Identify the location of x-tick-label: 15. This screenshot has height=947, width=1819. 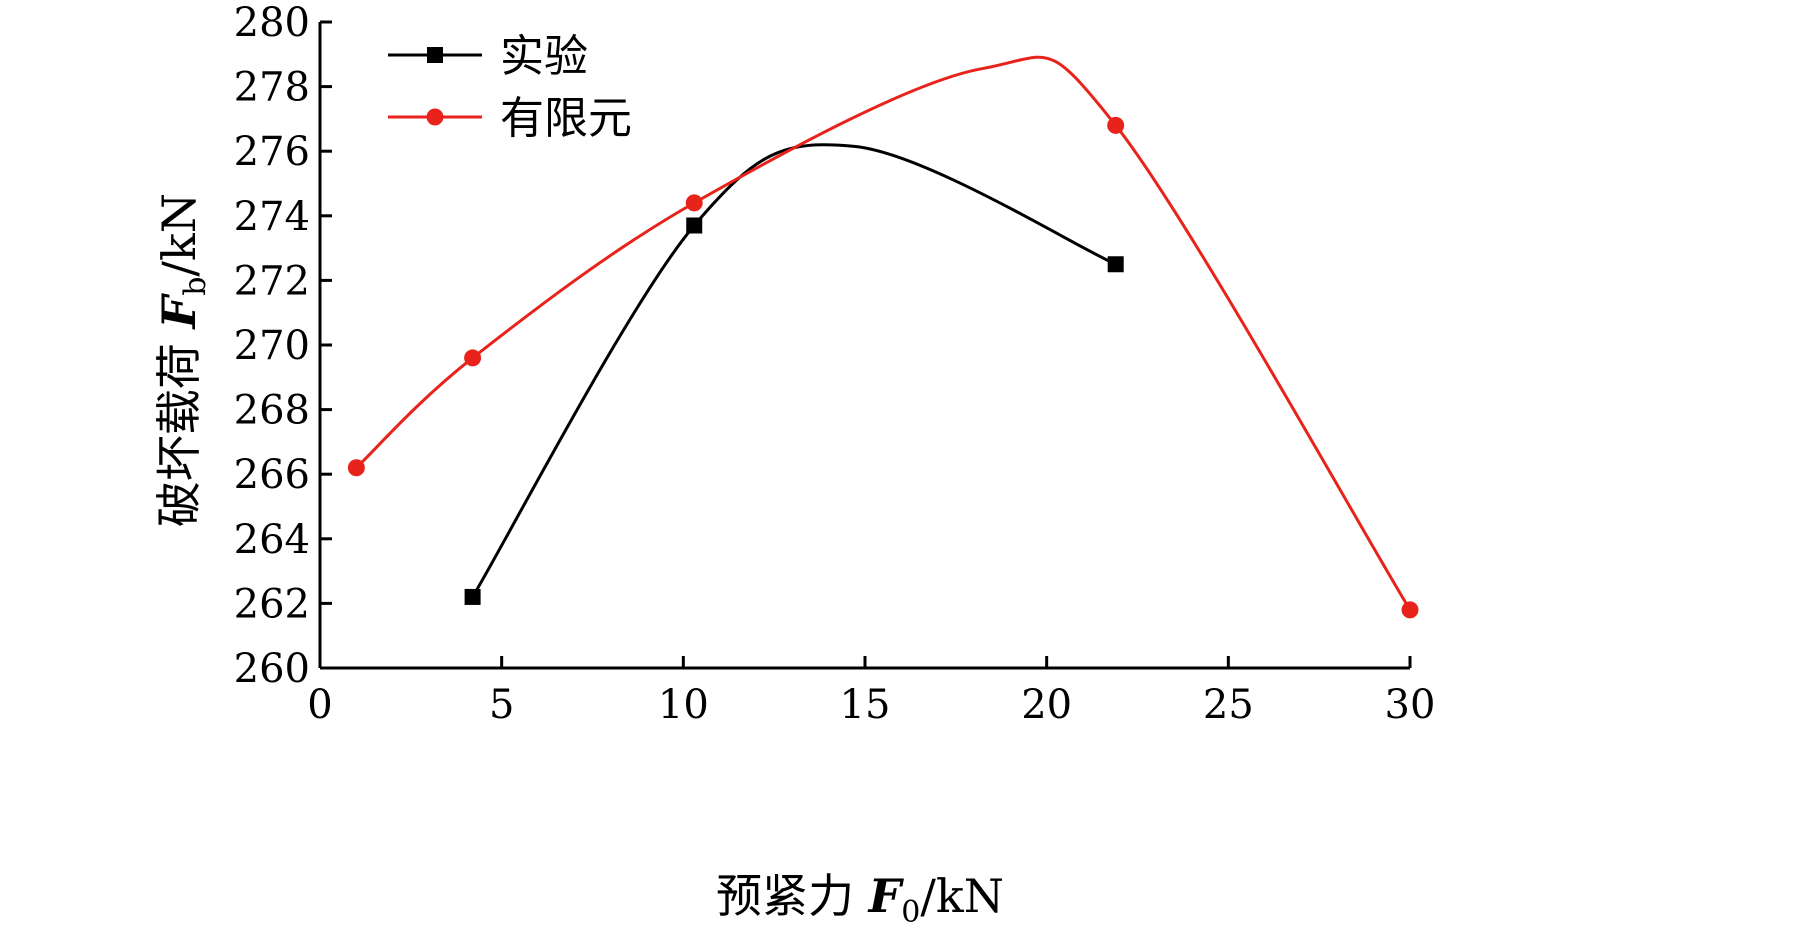
(865, 705).